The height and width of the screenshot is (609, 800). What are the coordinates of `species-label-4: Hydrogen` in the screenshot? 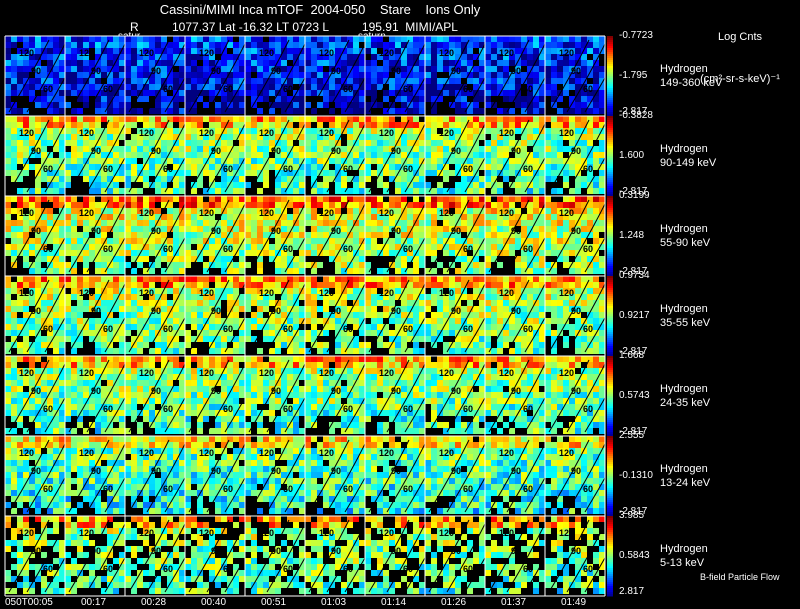 It's located at (684, 389).